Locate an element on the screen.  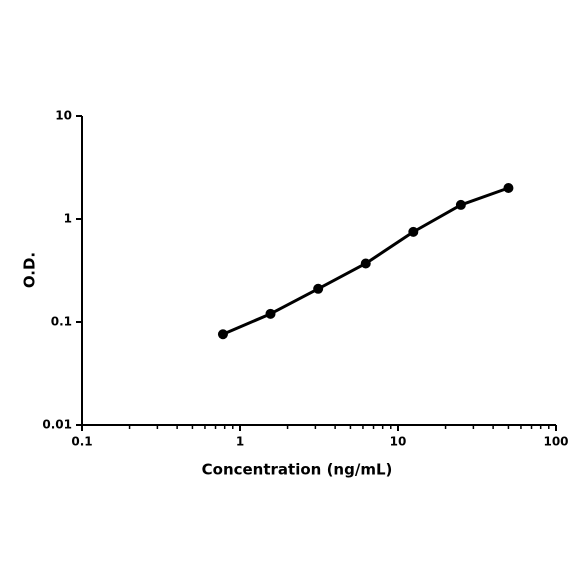
y-axis-label: O.D. is located at coordinates (30, 270).